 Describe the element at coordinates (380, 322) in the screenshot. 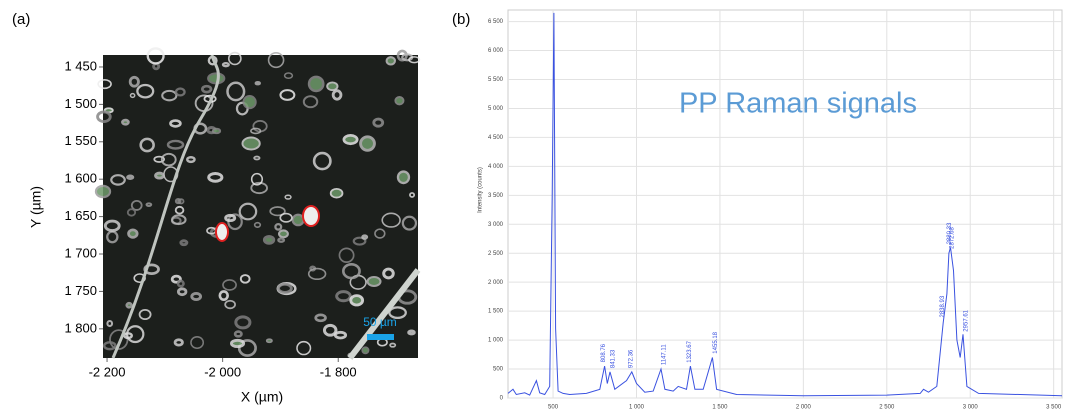

I see `scale-bar-label: 50 µm` at that location.